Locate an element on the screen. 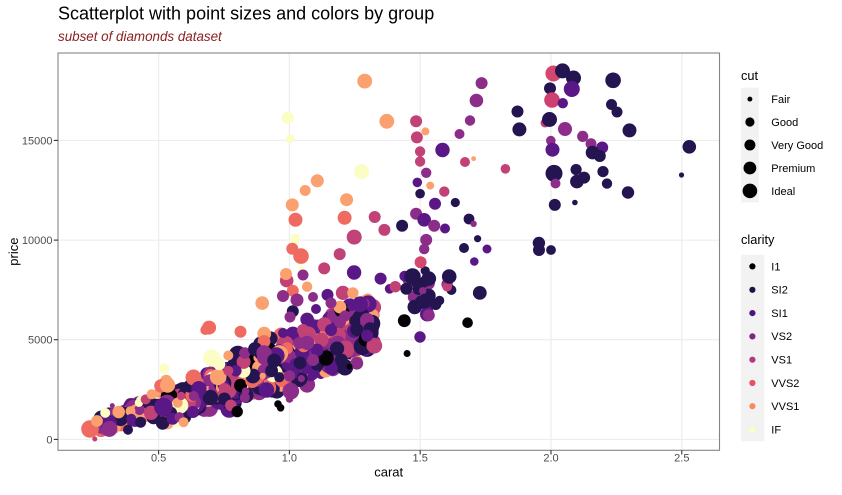  svg-text: 0.5 is located at coordinates (158, 459).